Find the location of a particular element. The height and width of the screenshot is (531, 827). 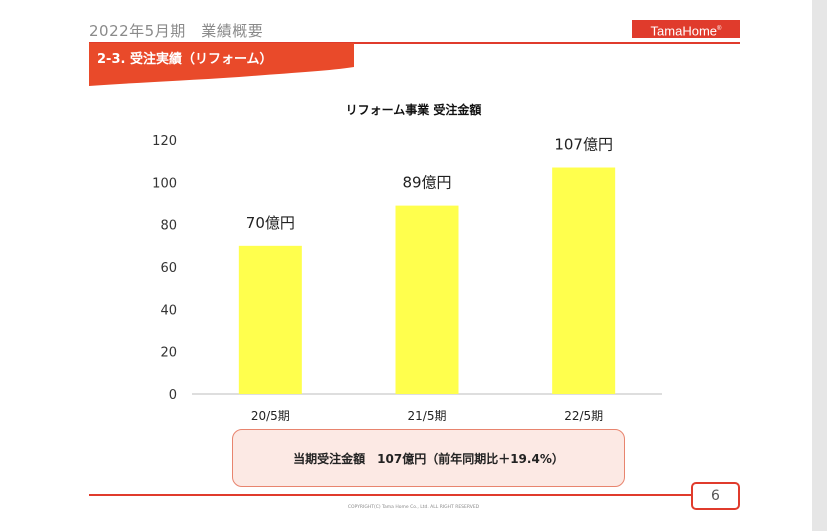

page-number: 6 is located at coordinates (715, 496).